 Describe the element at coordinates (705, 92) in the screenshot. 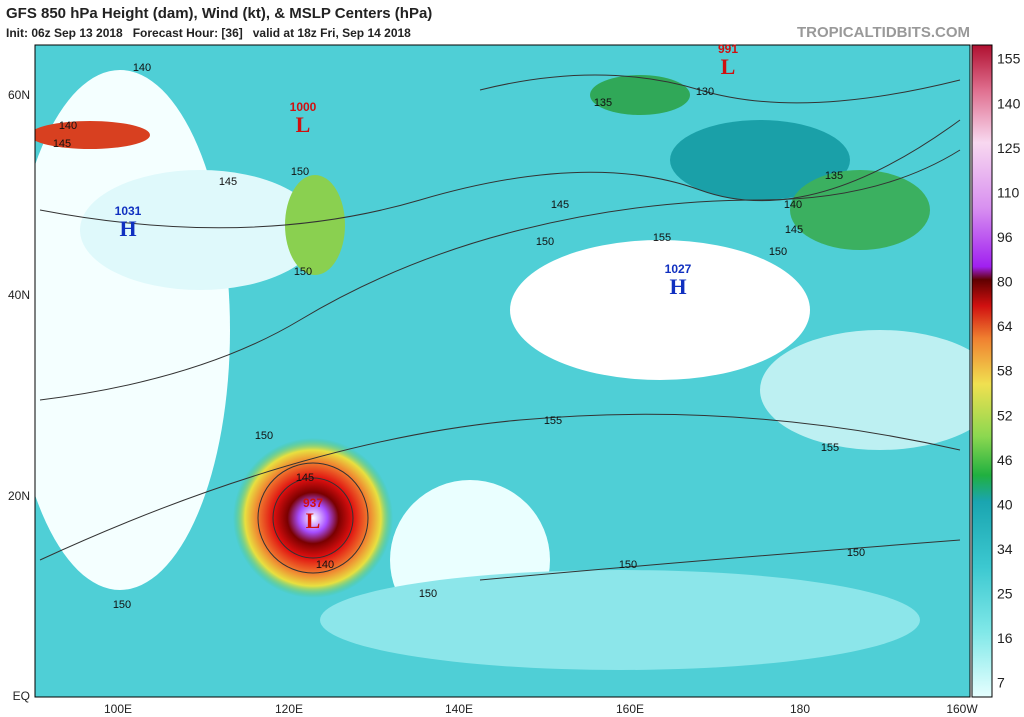

I see `contour-label: 130` at that location.